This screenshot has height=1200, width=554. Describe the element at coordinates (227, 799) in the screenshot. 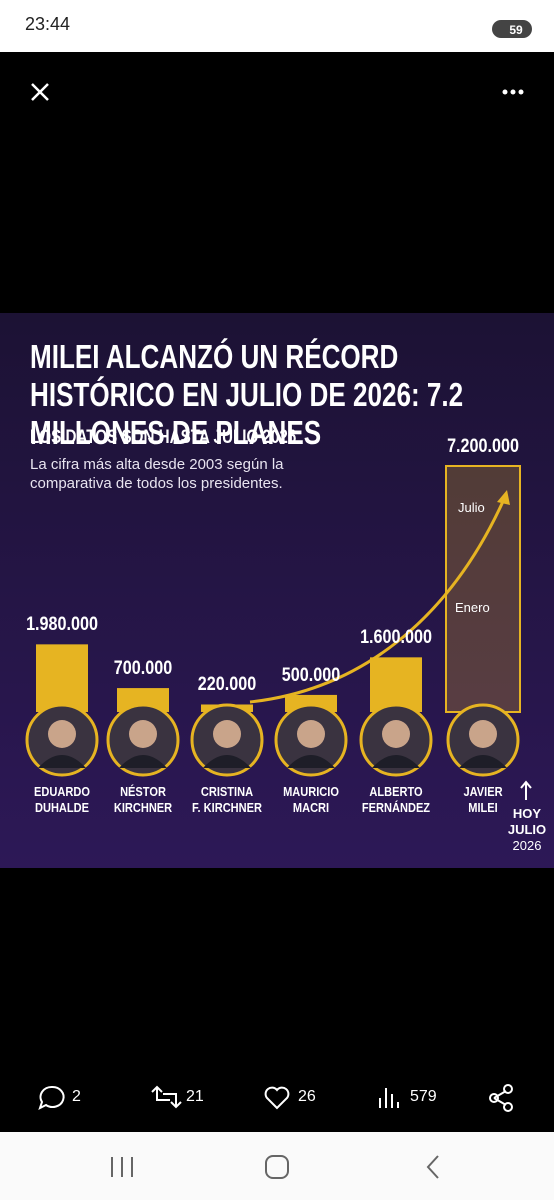

I see `category-label: CRISTINA F. KIRCHNER` at that location.